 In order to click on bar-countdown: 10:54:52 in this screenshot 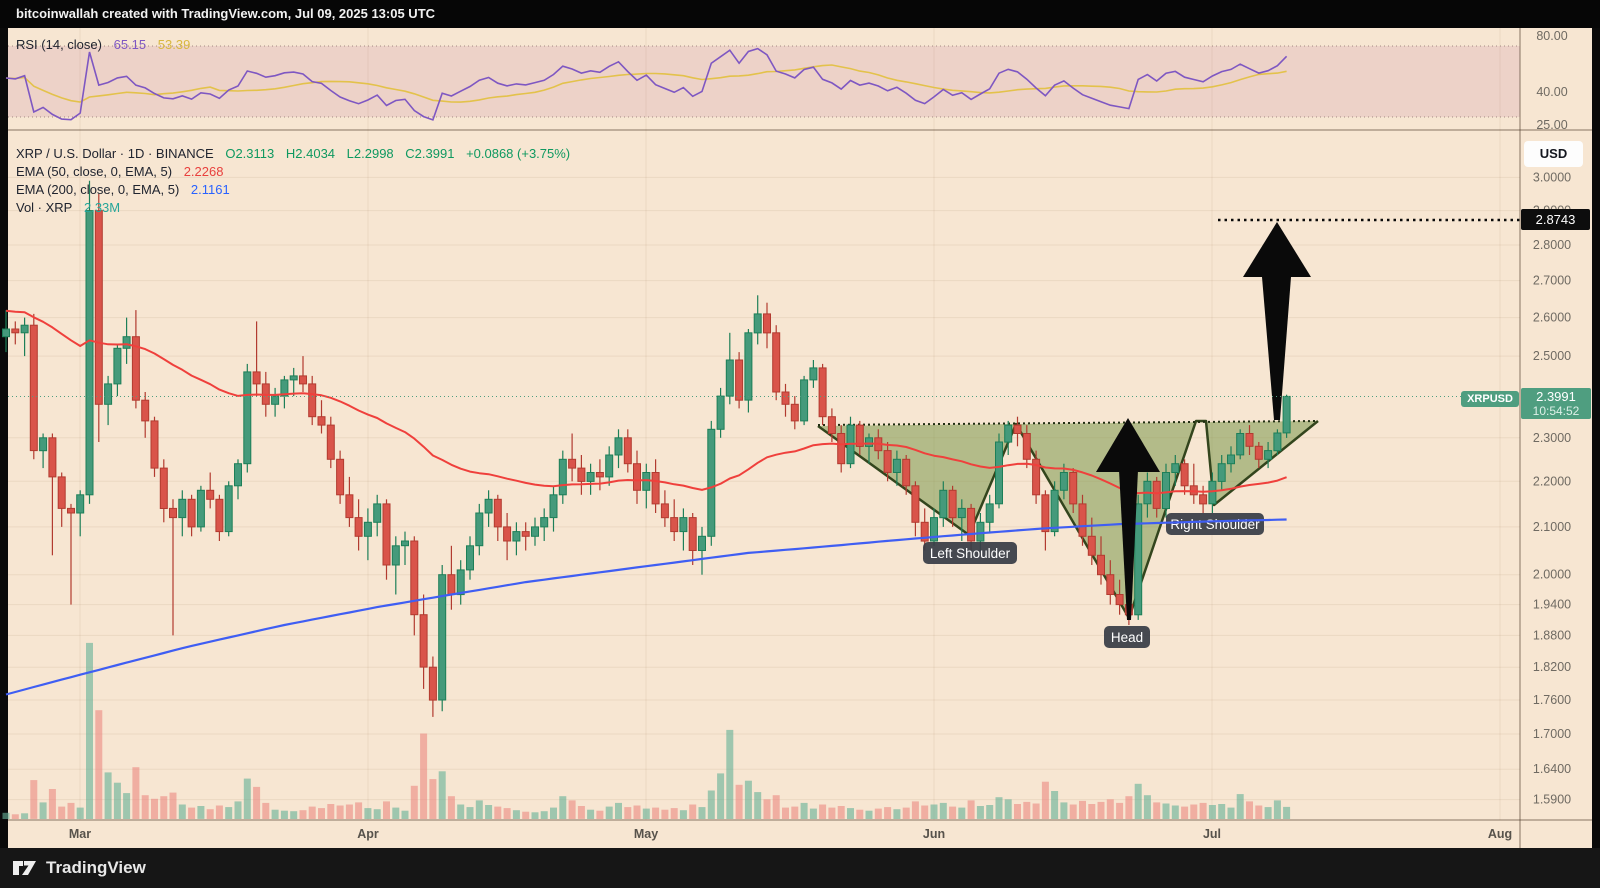, I will do `click(1556, 411)`.